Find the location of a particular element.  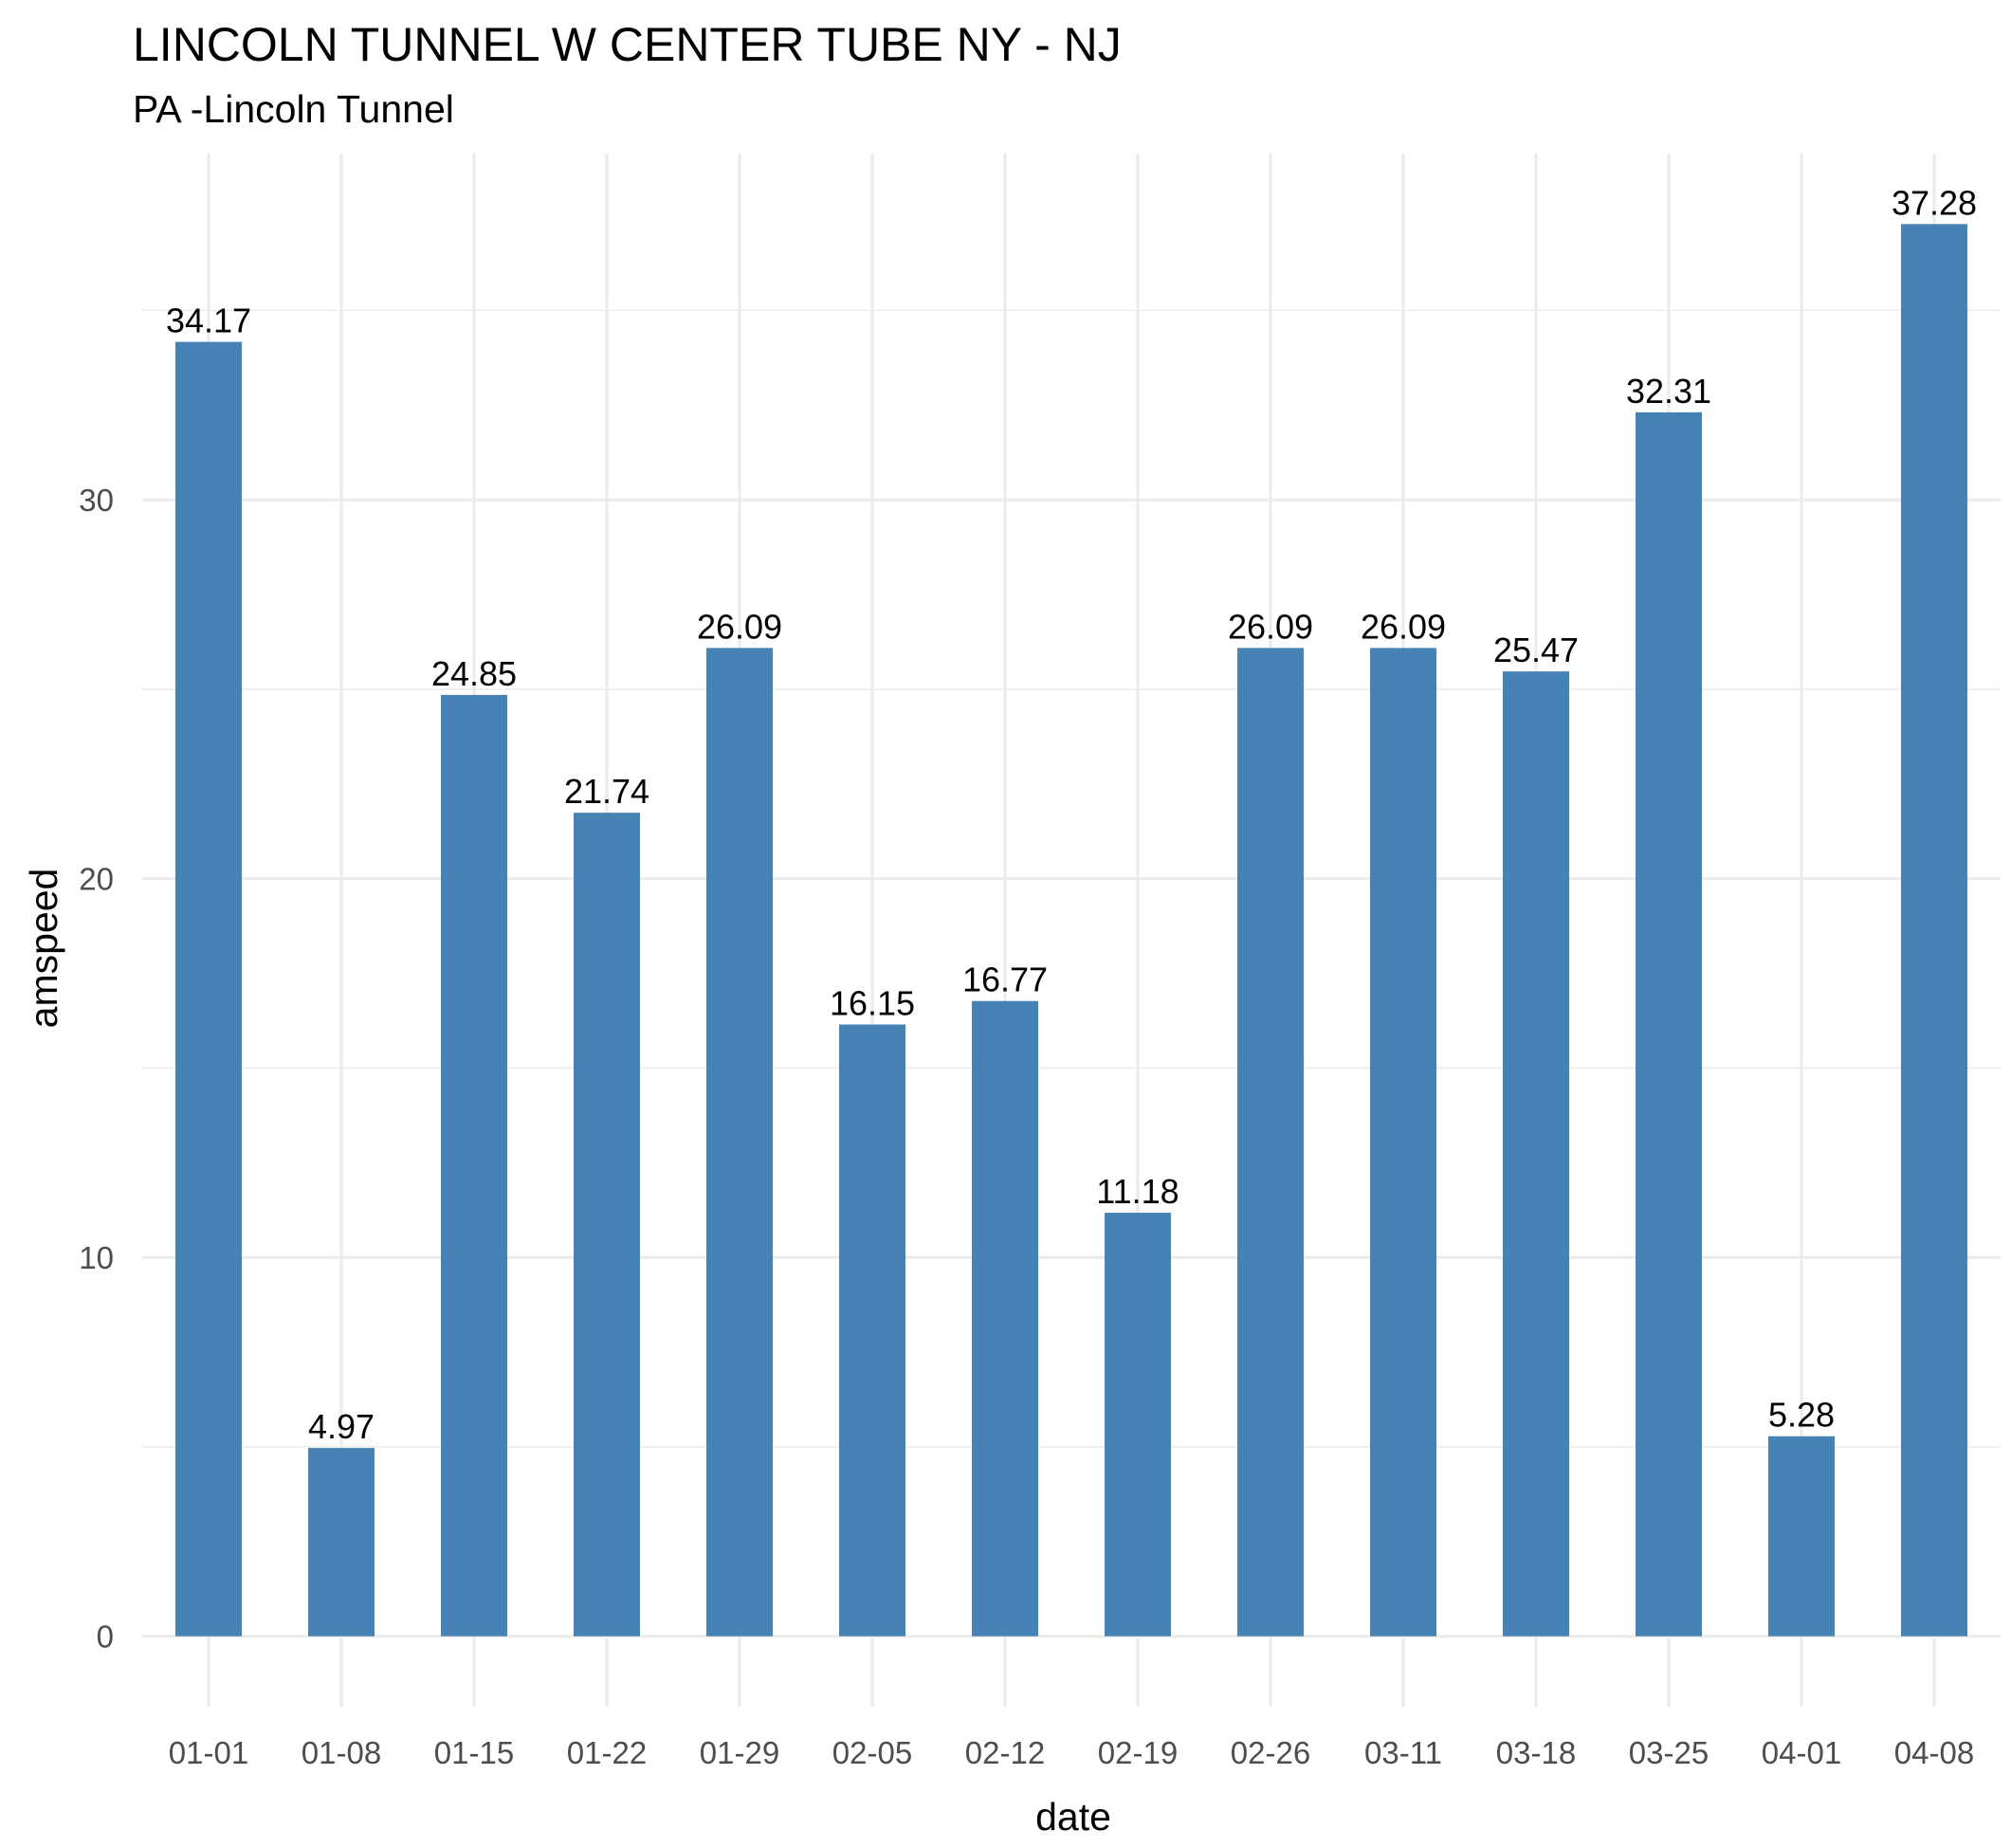

bar-value-label: 4.97 is located at coordinates (342, 1426).